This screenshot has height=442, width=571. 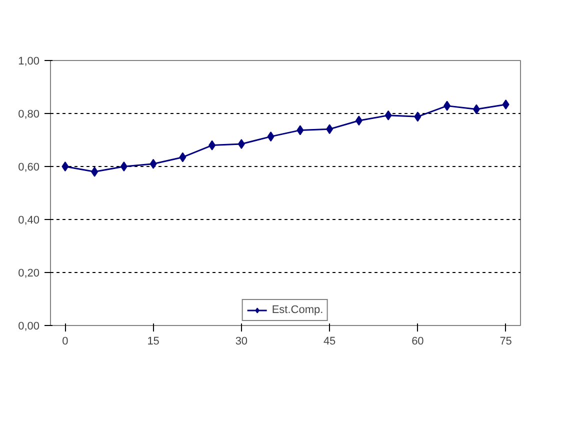 I want to click on x-tick-label: 30, so click(x=241, y=342).